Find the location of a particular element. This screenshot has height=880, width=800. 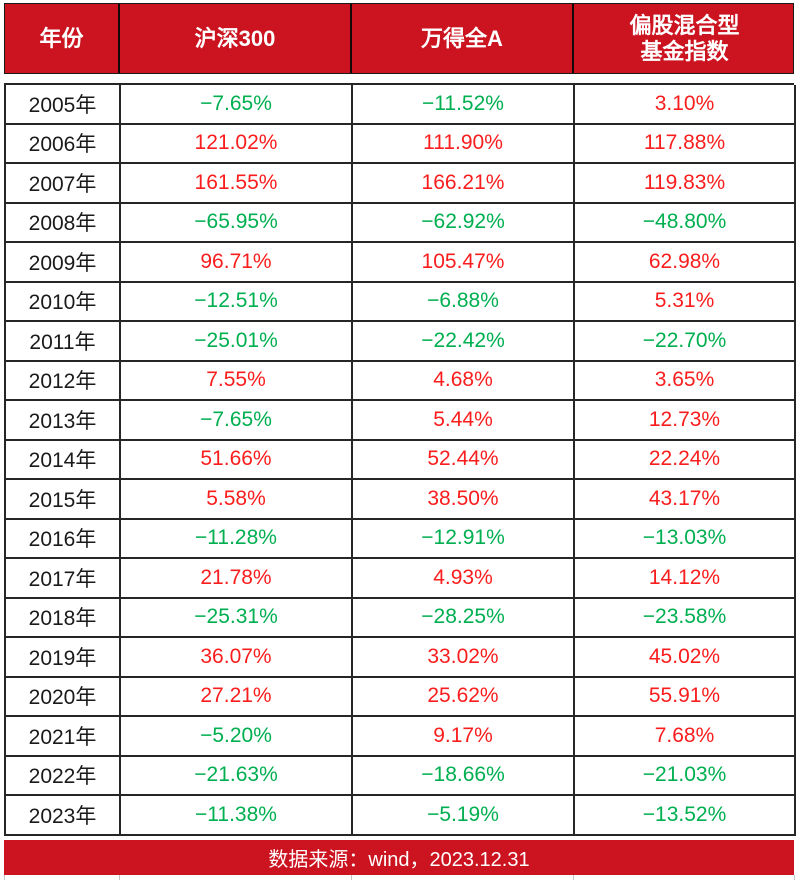

table-row: 2009年 96.71% 105.47% 62.98% is located at coordinates (401, 263).